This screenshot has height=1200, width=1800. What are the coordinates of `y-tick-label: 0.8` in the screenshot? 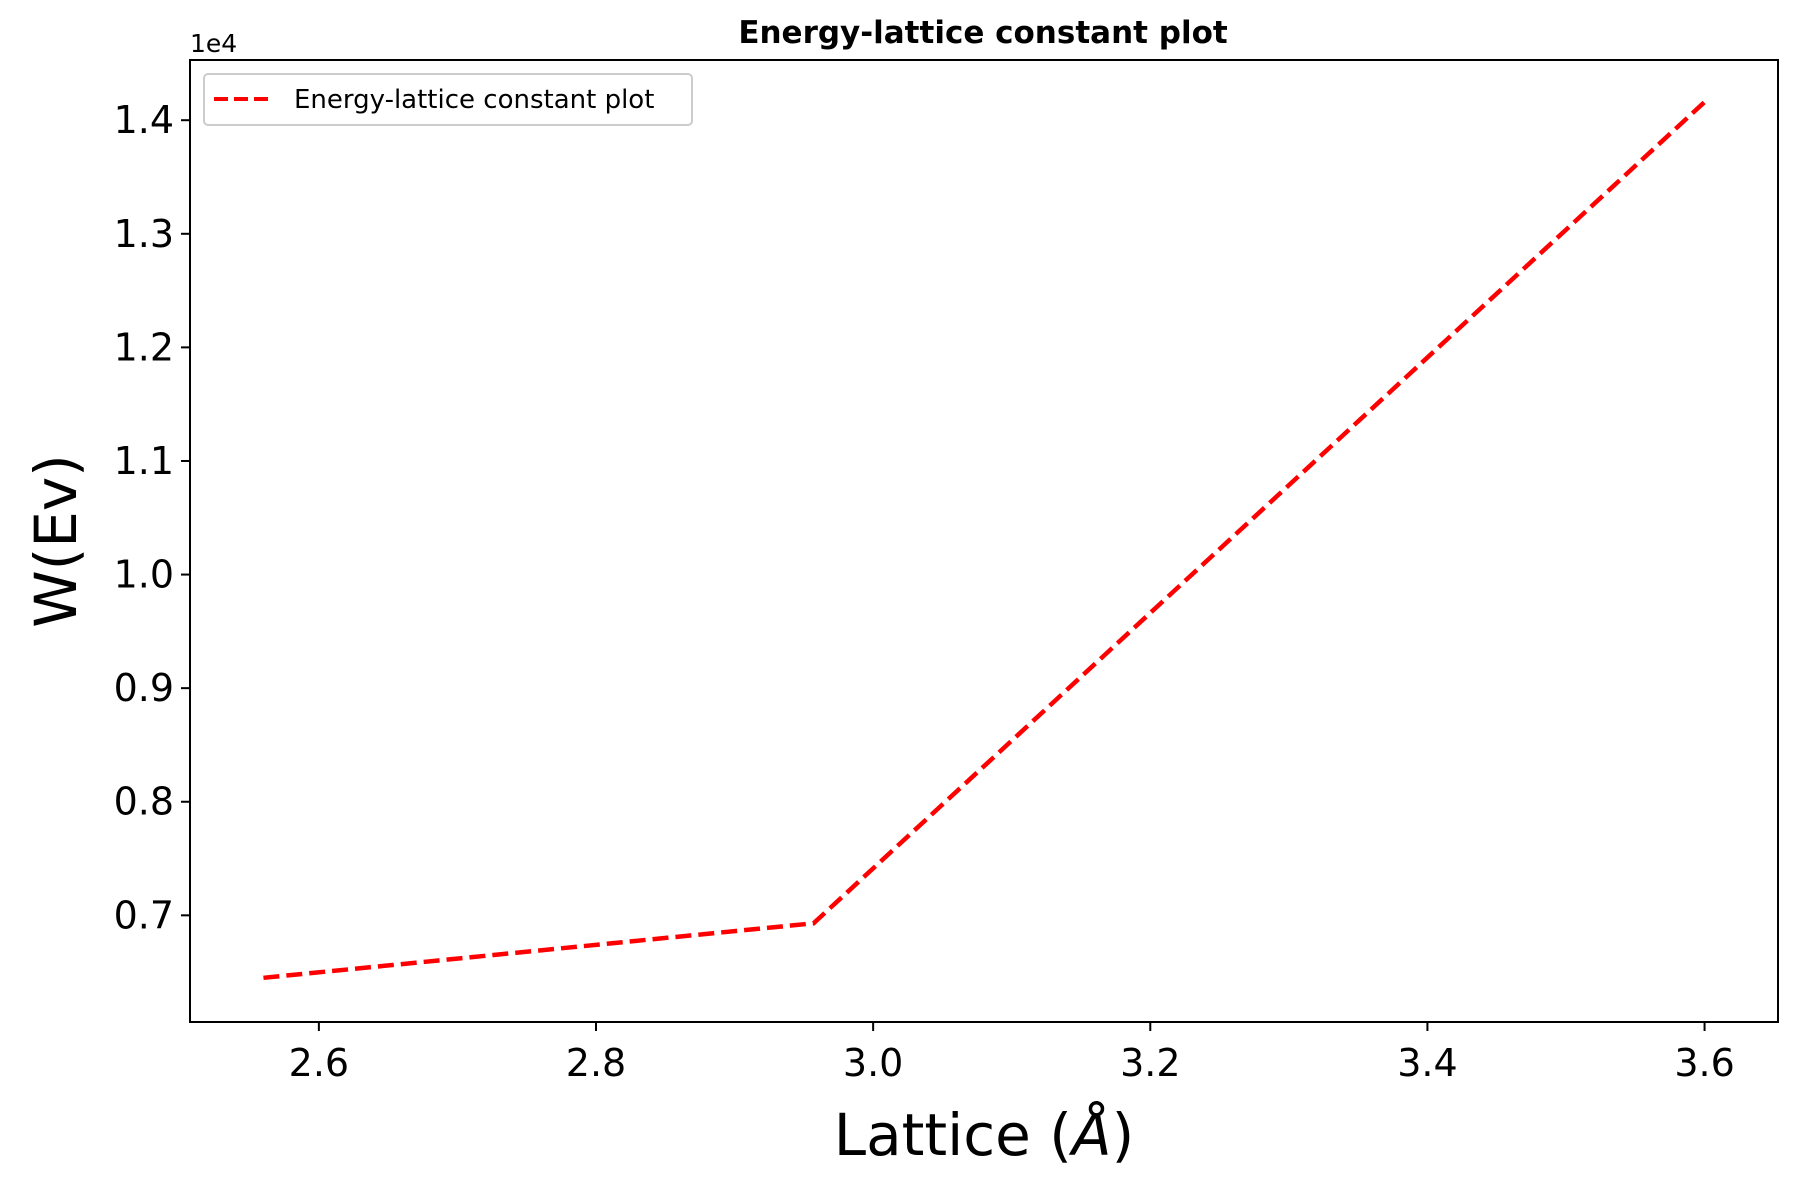 It's located at (144, 802).